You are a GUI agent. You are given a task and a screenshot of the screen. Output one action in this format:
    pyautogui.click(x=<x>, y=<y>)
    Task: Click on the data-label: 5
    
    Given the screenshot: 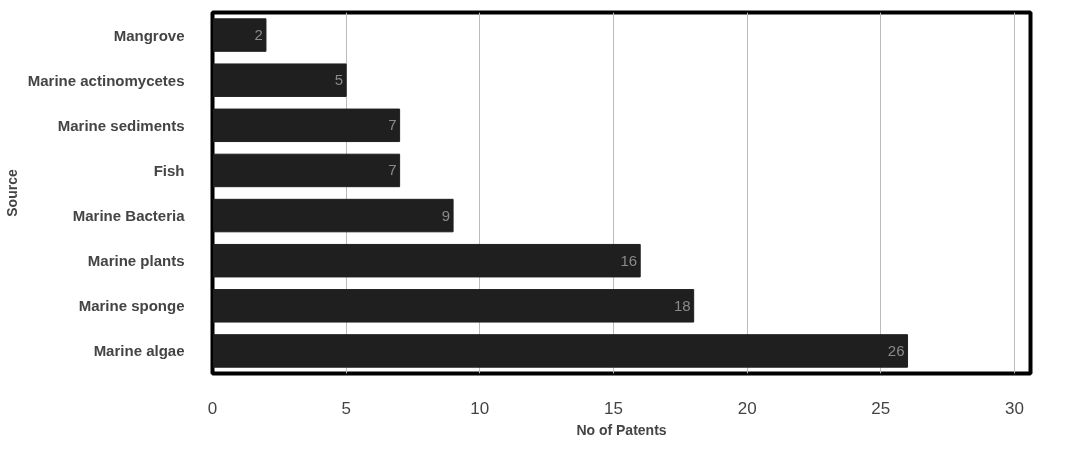 What is the action you would take?
    pyautogui.click(x=339, y=80)
    